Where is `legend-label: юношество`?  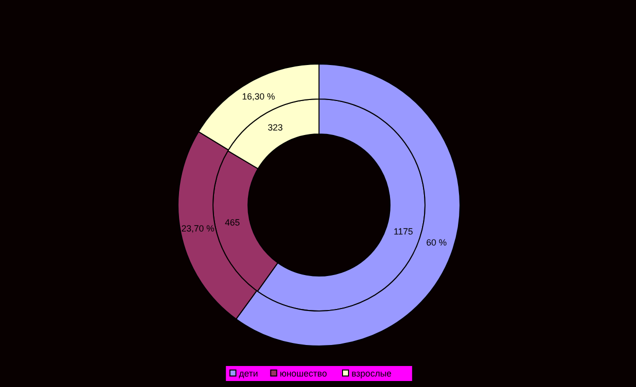
legend-label: юношество is located at coordinates (303, 373).